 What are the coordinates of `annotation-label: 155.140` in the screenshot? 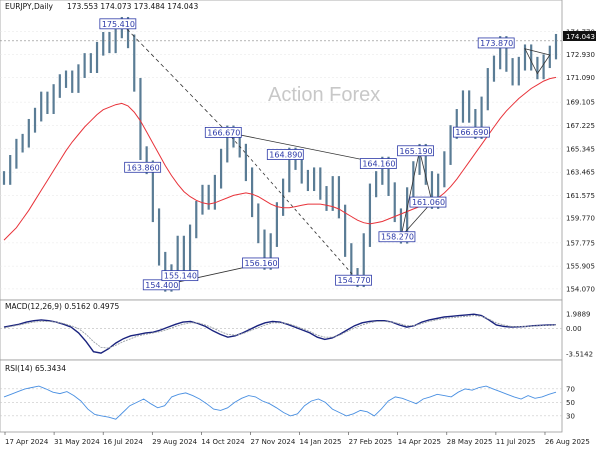 It's located at (180, 276).